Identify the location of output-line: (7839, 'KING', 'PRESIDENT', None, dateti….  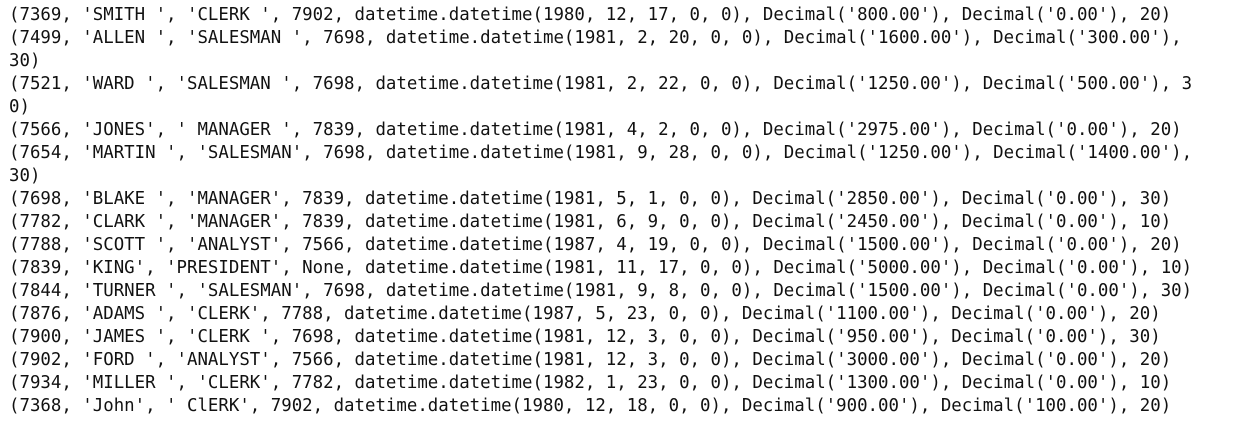
(601, 268).